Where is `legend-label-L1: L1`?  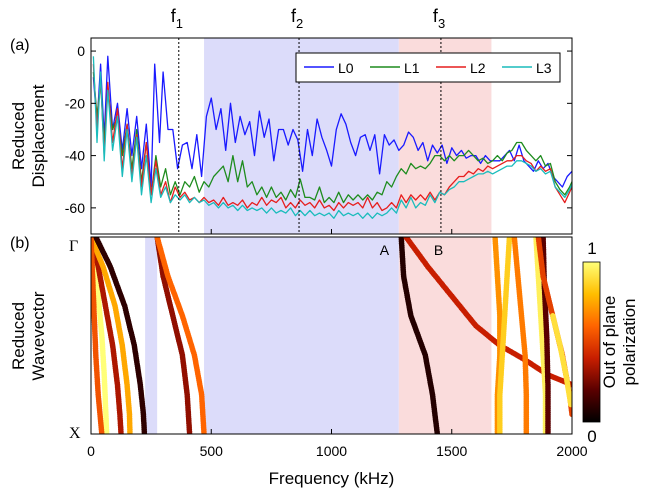 legend-label-L1: L1 is located at coordinates (412, 68).